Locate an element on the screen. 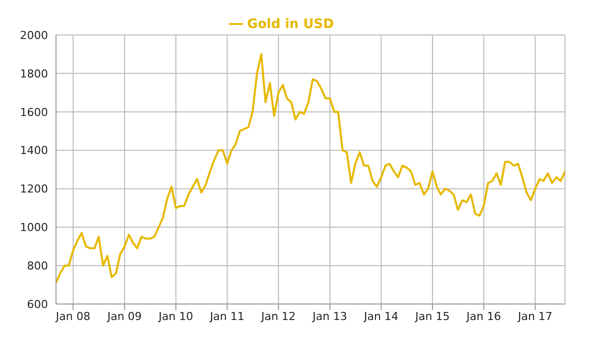  y-tick-label: 1000 is located at coordinates (34, 227).